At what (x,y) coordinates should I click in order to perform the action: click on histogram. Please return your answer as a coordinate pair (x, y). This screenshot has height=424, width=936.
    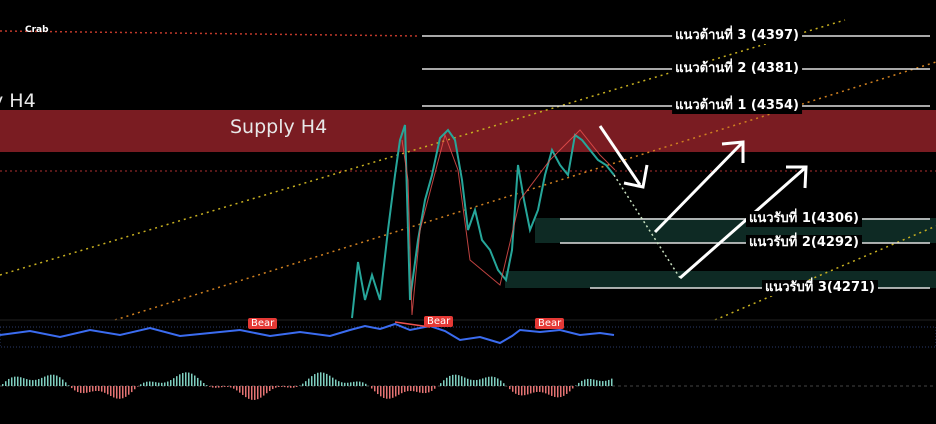
    Looking at the image, I should click on (307, 386).